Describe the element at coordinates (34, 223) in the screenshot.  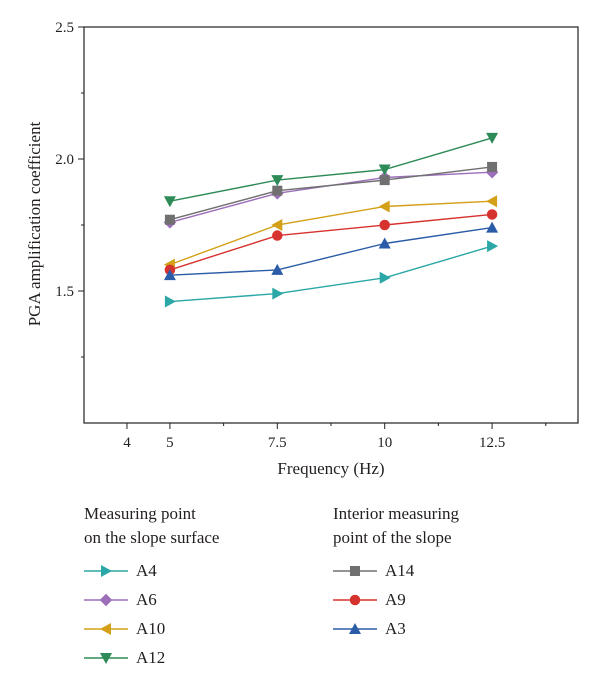
I see `y-axis-title: PGA amplification coefficient` at that location.